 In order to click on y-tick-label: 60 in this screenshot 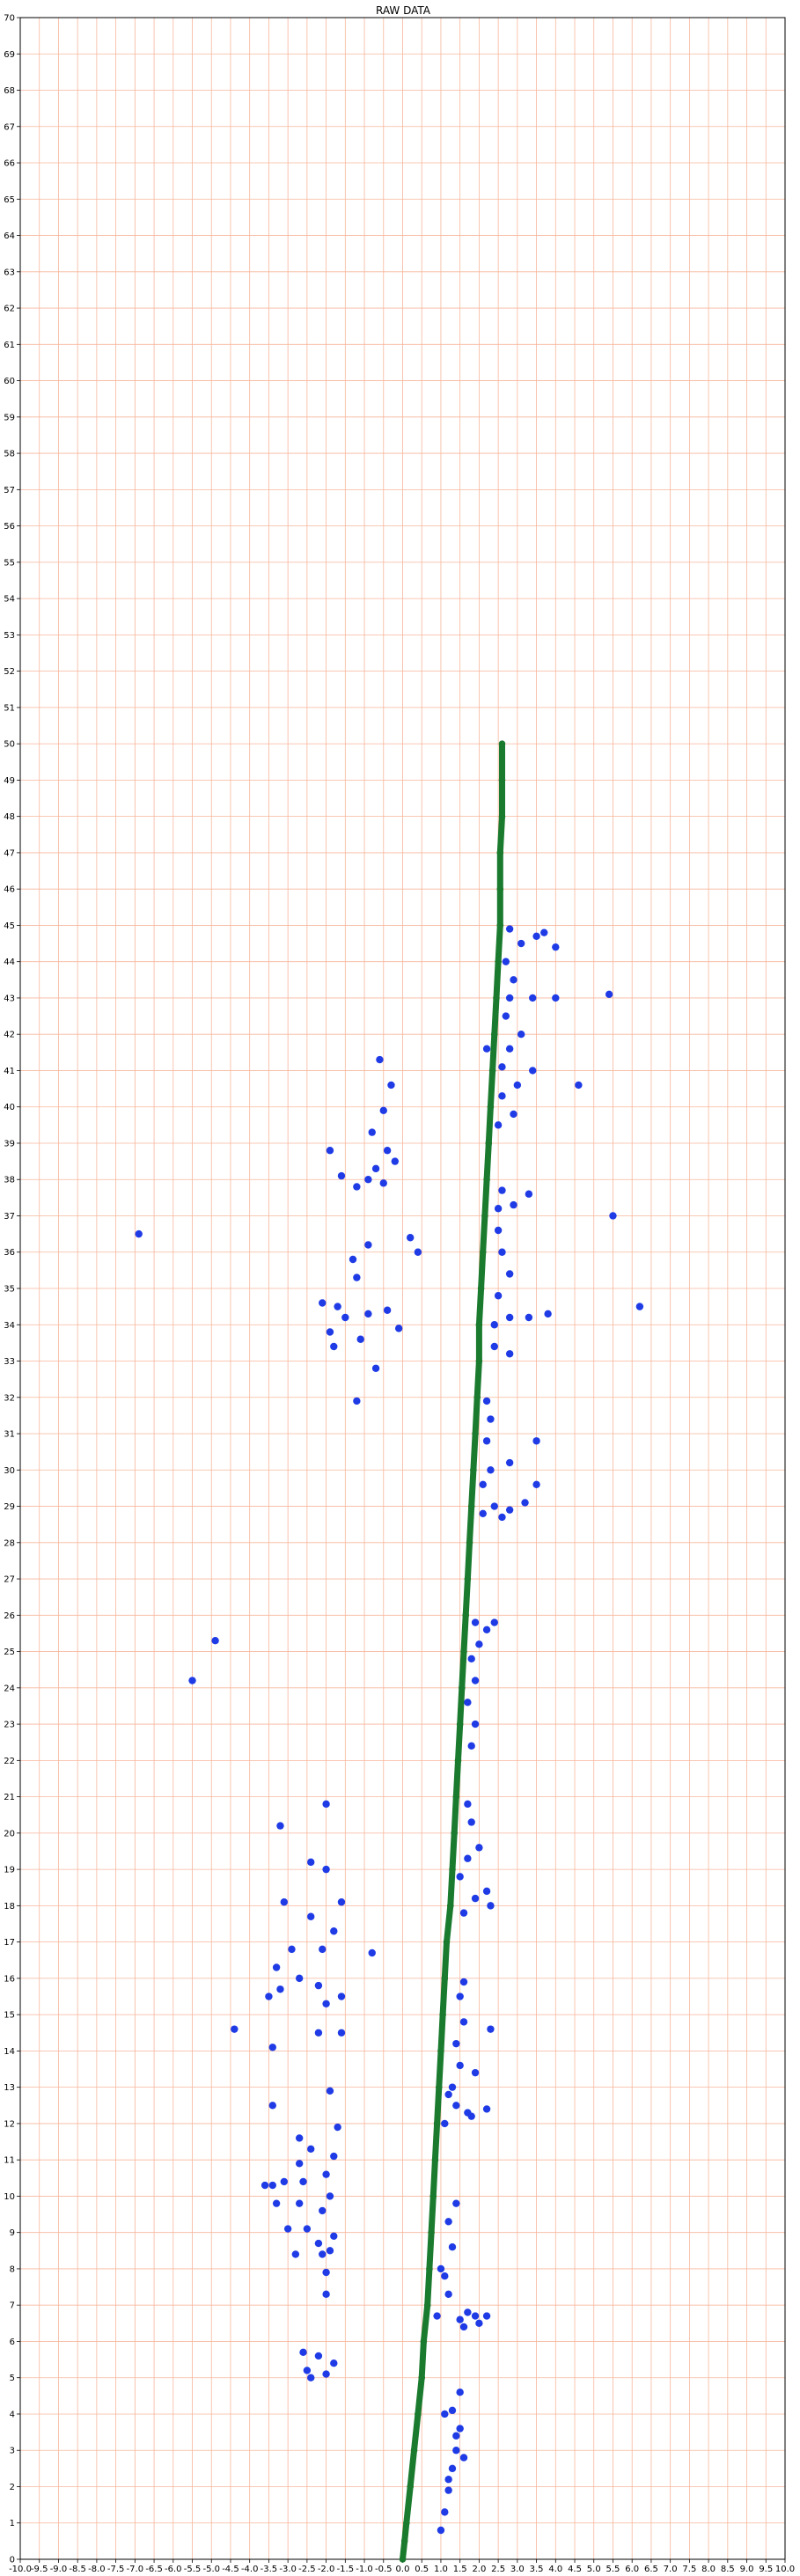, I will do `click(9, 381)`.